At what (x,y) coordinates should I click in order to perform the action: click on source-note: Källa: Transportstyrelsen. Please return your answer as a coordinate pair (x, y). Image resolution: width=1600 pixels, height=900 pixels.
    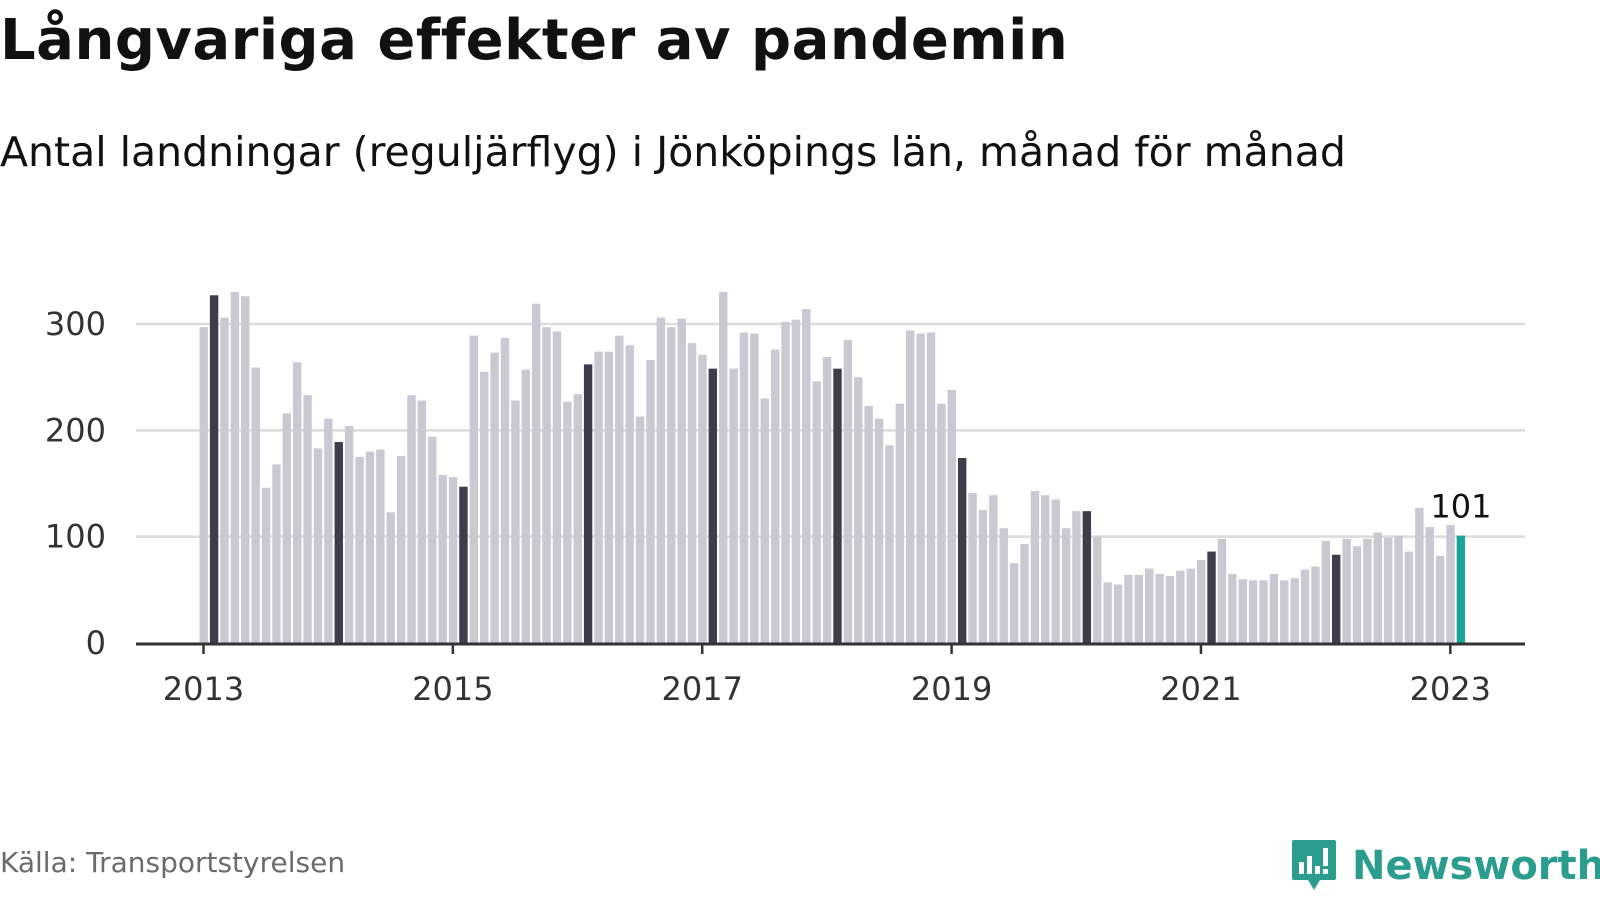
    Looking at the image, I should click on (173, 862).